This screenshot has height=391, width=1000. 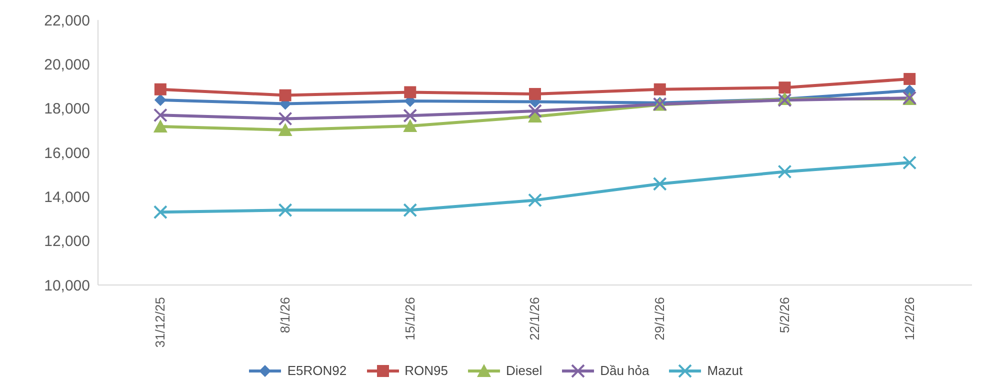 I want to click on y-tick-label: 22,000, so click(x=67, y=21).